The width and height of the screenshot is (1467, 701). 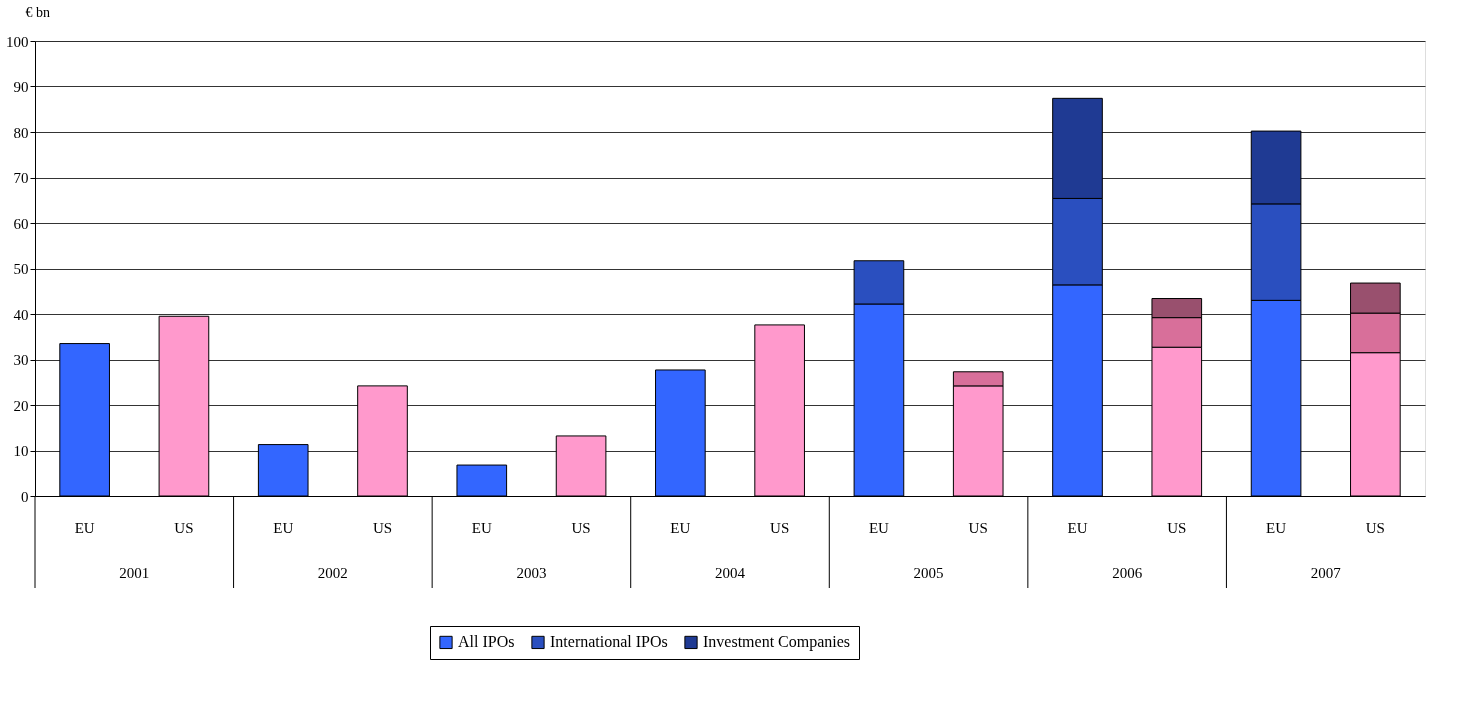 What do you see at coordinates (531, 573) in the screenshot?
I see `text: 2003` at bounding box center [531, 573].